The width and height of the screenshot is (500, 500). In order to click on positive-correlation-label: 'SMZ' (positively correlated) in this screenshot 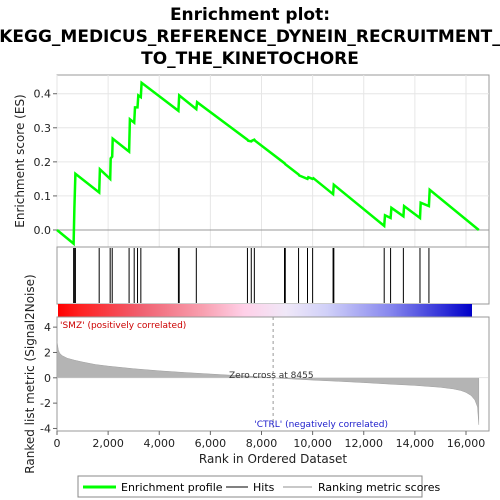, I will do `click(123, 326)`.